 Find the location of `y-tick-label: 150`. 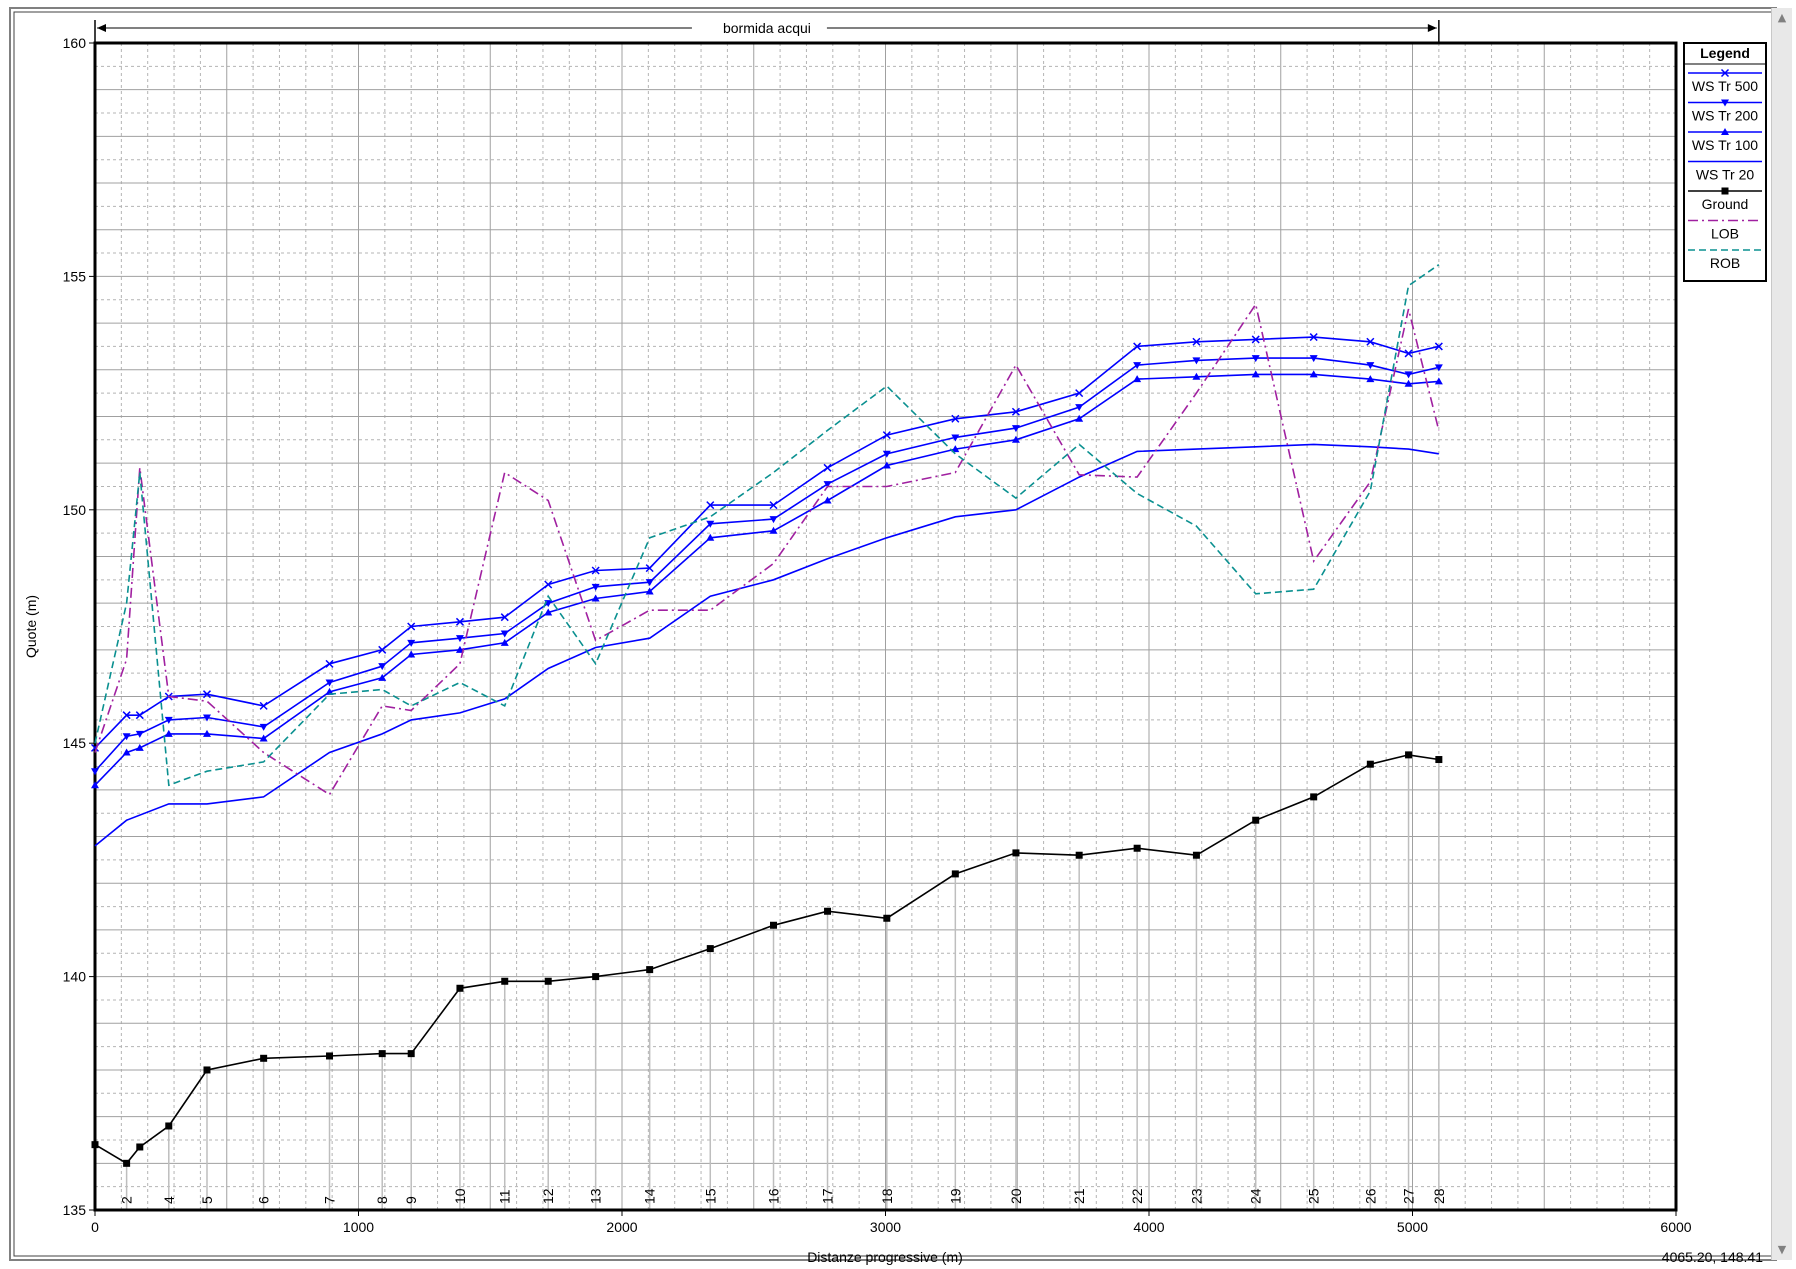

y-tick-label: 150 is located at coordinates (75, 510).